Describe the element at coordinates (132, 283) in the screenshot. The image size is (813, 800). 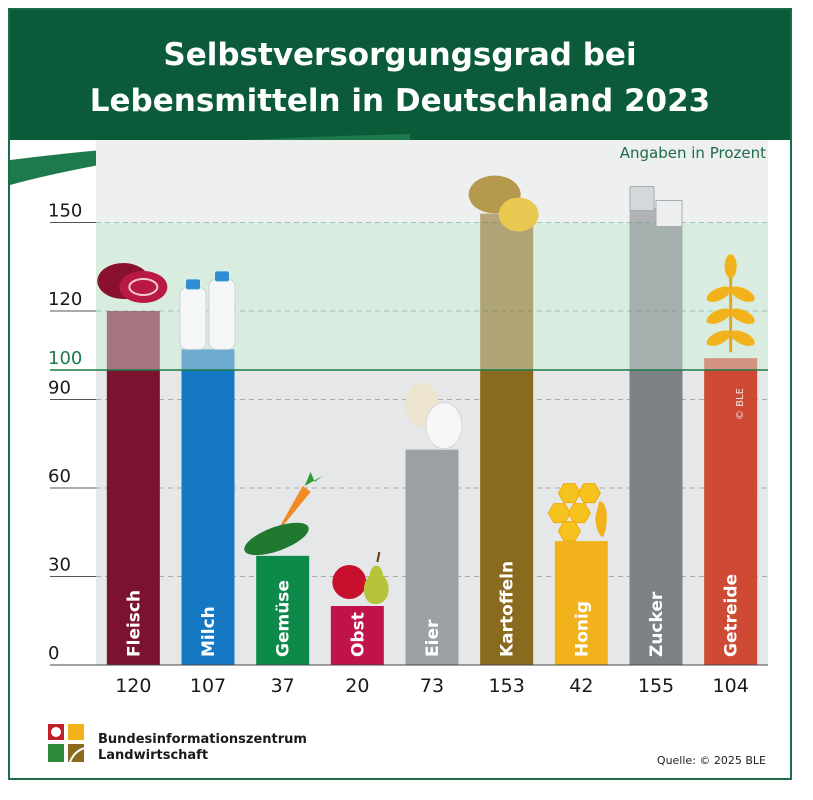
I see `meat-icon` at that location.